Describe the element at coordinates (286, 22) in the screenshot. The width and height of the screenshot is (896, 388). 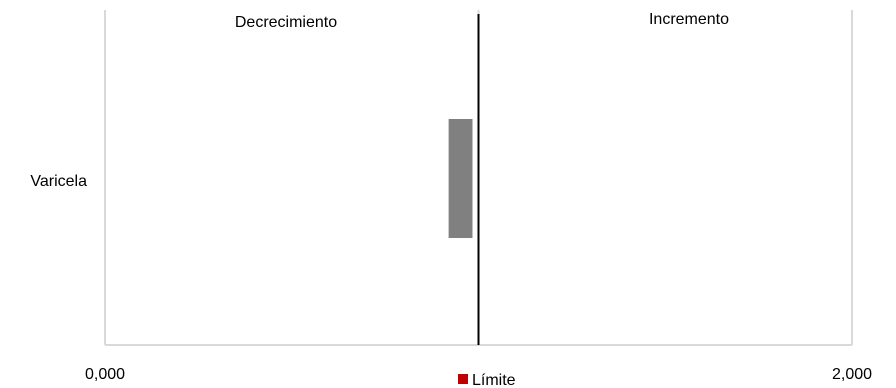
I see `region-label-decrecimiento: Decrecimiento` at that location.